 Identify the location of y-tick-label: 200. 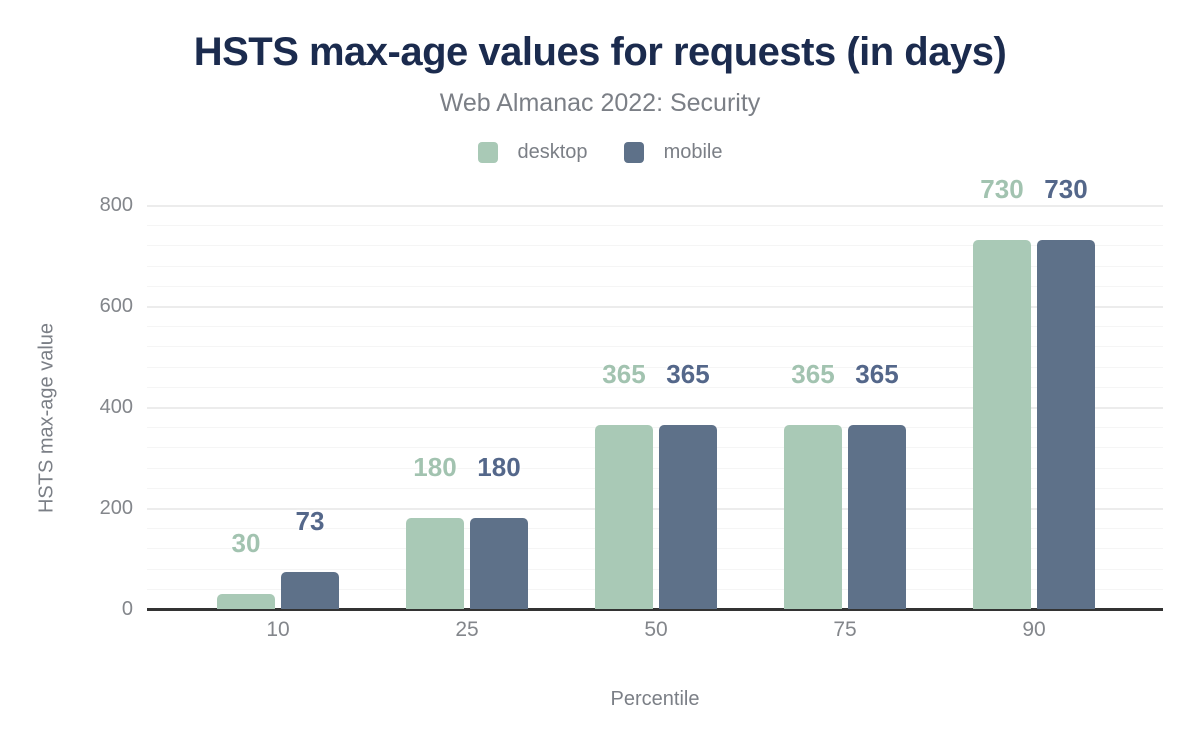
(116, 508).